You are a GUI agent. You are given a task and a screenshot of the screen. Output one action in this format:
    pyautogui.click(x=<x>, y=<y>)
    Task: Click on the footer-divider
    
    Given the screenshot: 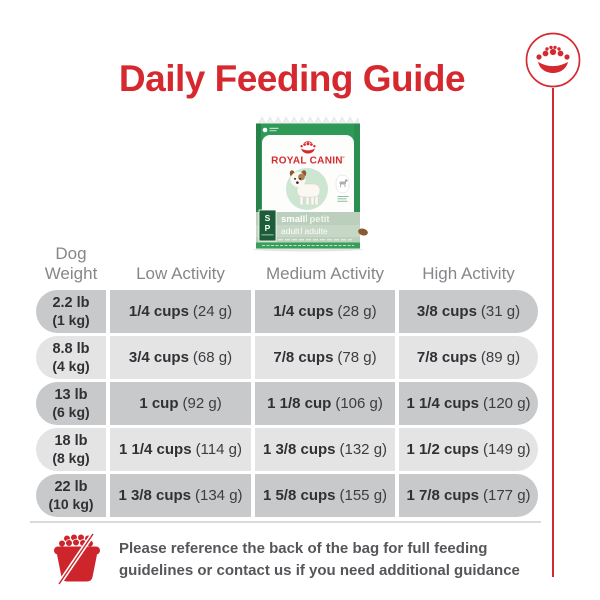 What is the action you would take?
    pyautogui.click(x=285, y=522)
    